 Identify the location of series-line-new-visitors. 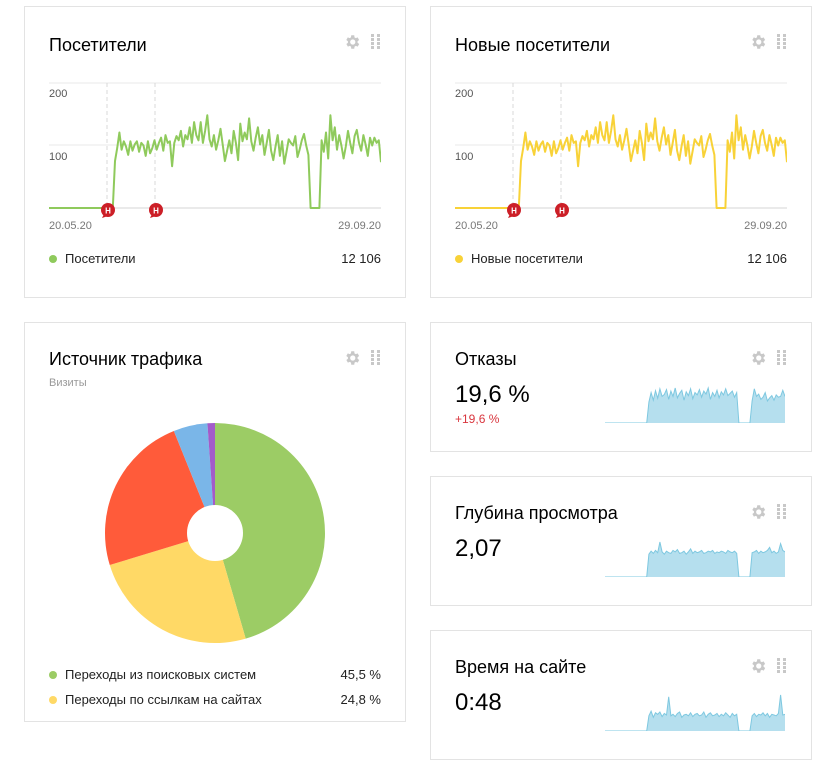
(621, 161).